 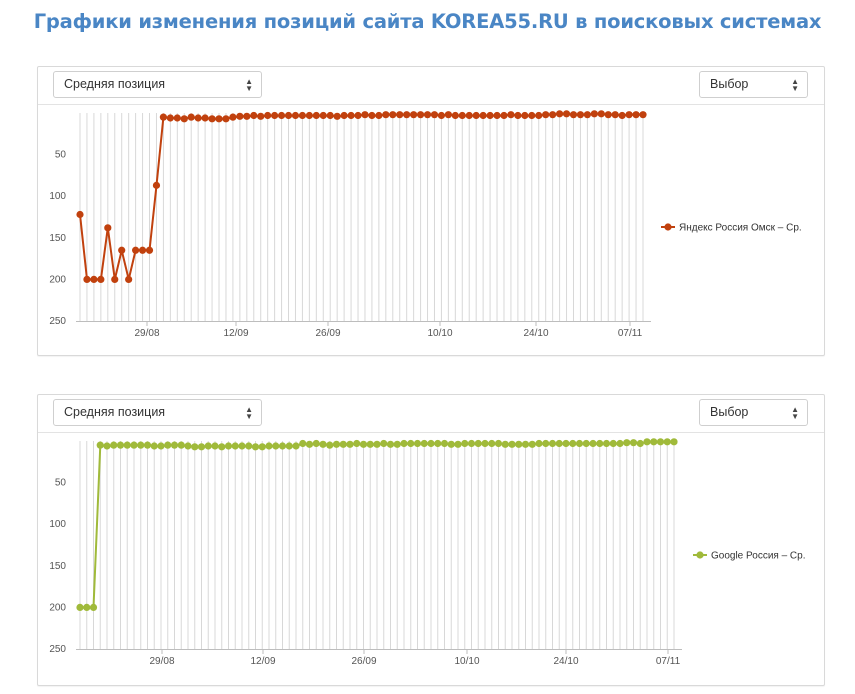 I want to click on legend: Google Россия – Ср., so click(x=749, y=556).